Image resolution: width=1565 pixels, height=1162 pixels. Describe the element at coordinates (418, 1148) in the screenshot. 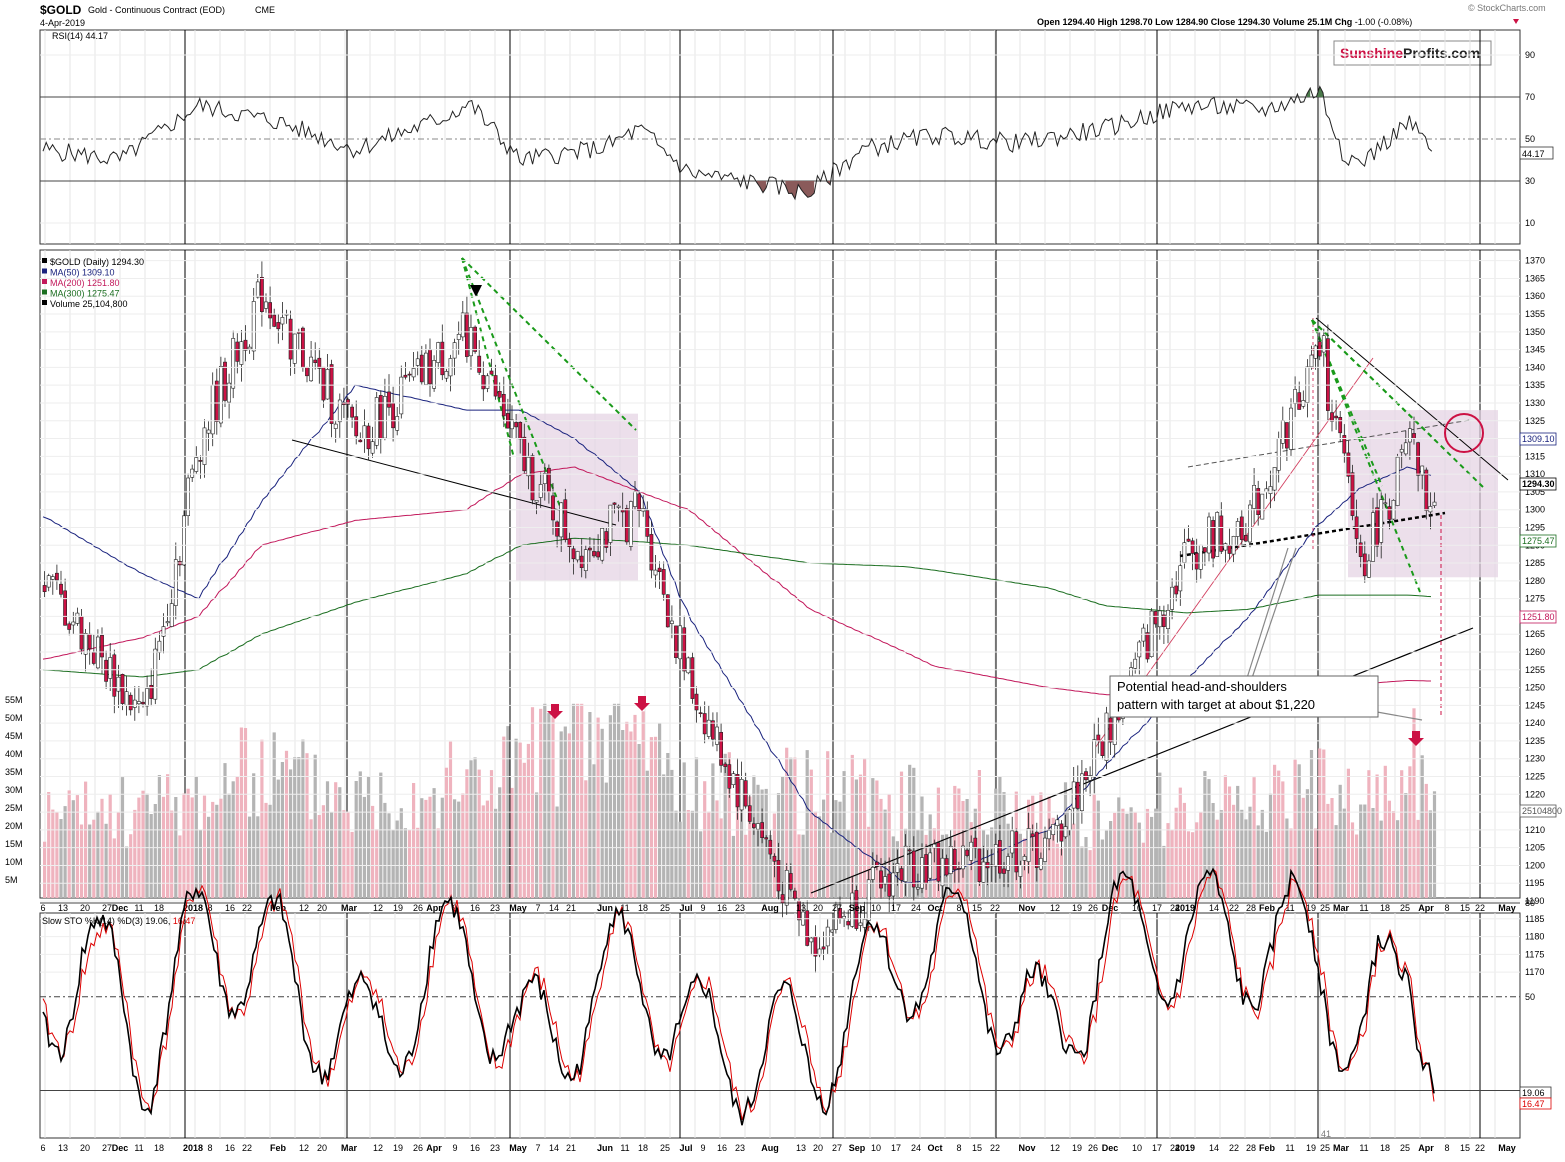

I see `time-axis-label: 26` at that location.